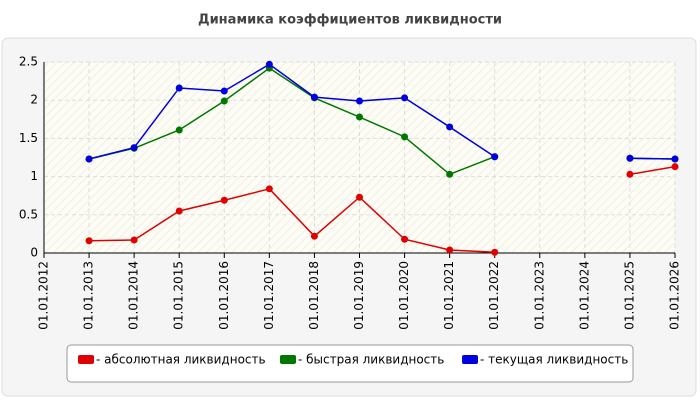 The height and width of the screenshot is (404, 700). What do you see at coordinates (554, 360) in the screenshot?
I see `legend-label: - текущая ликвидность` at bounding box center [554, 360].